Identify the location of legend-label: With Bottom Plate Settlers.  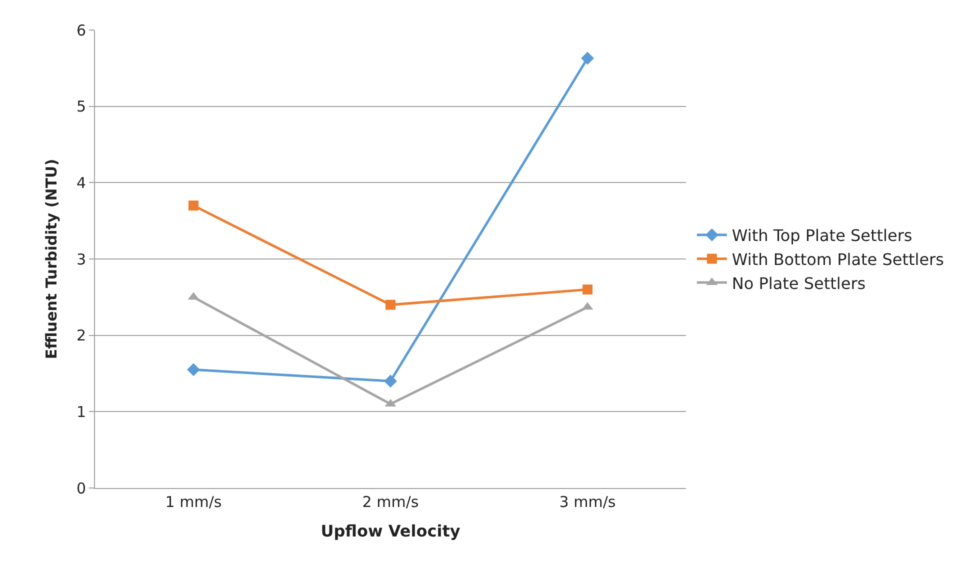
(838, 259).